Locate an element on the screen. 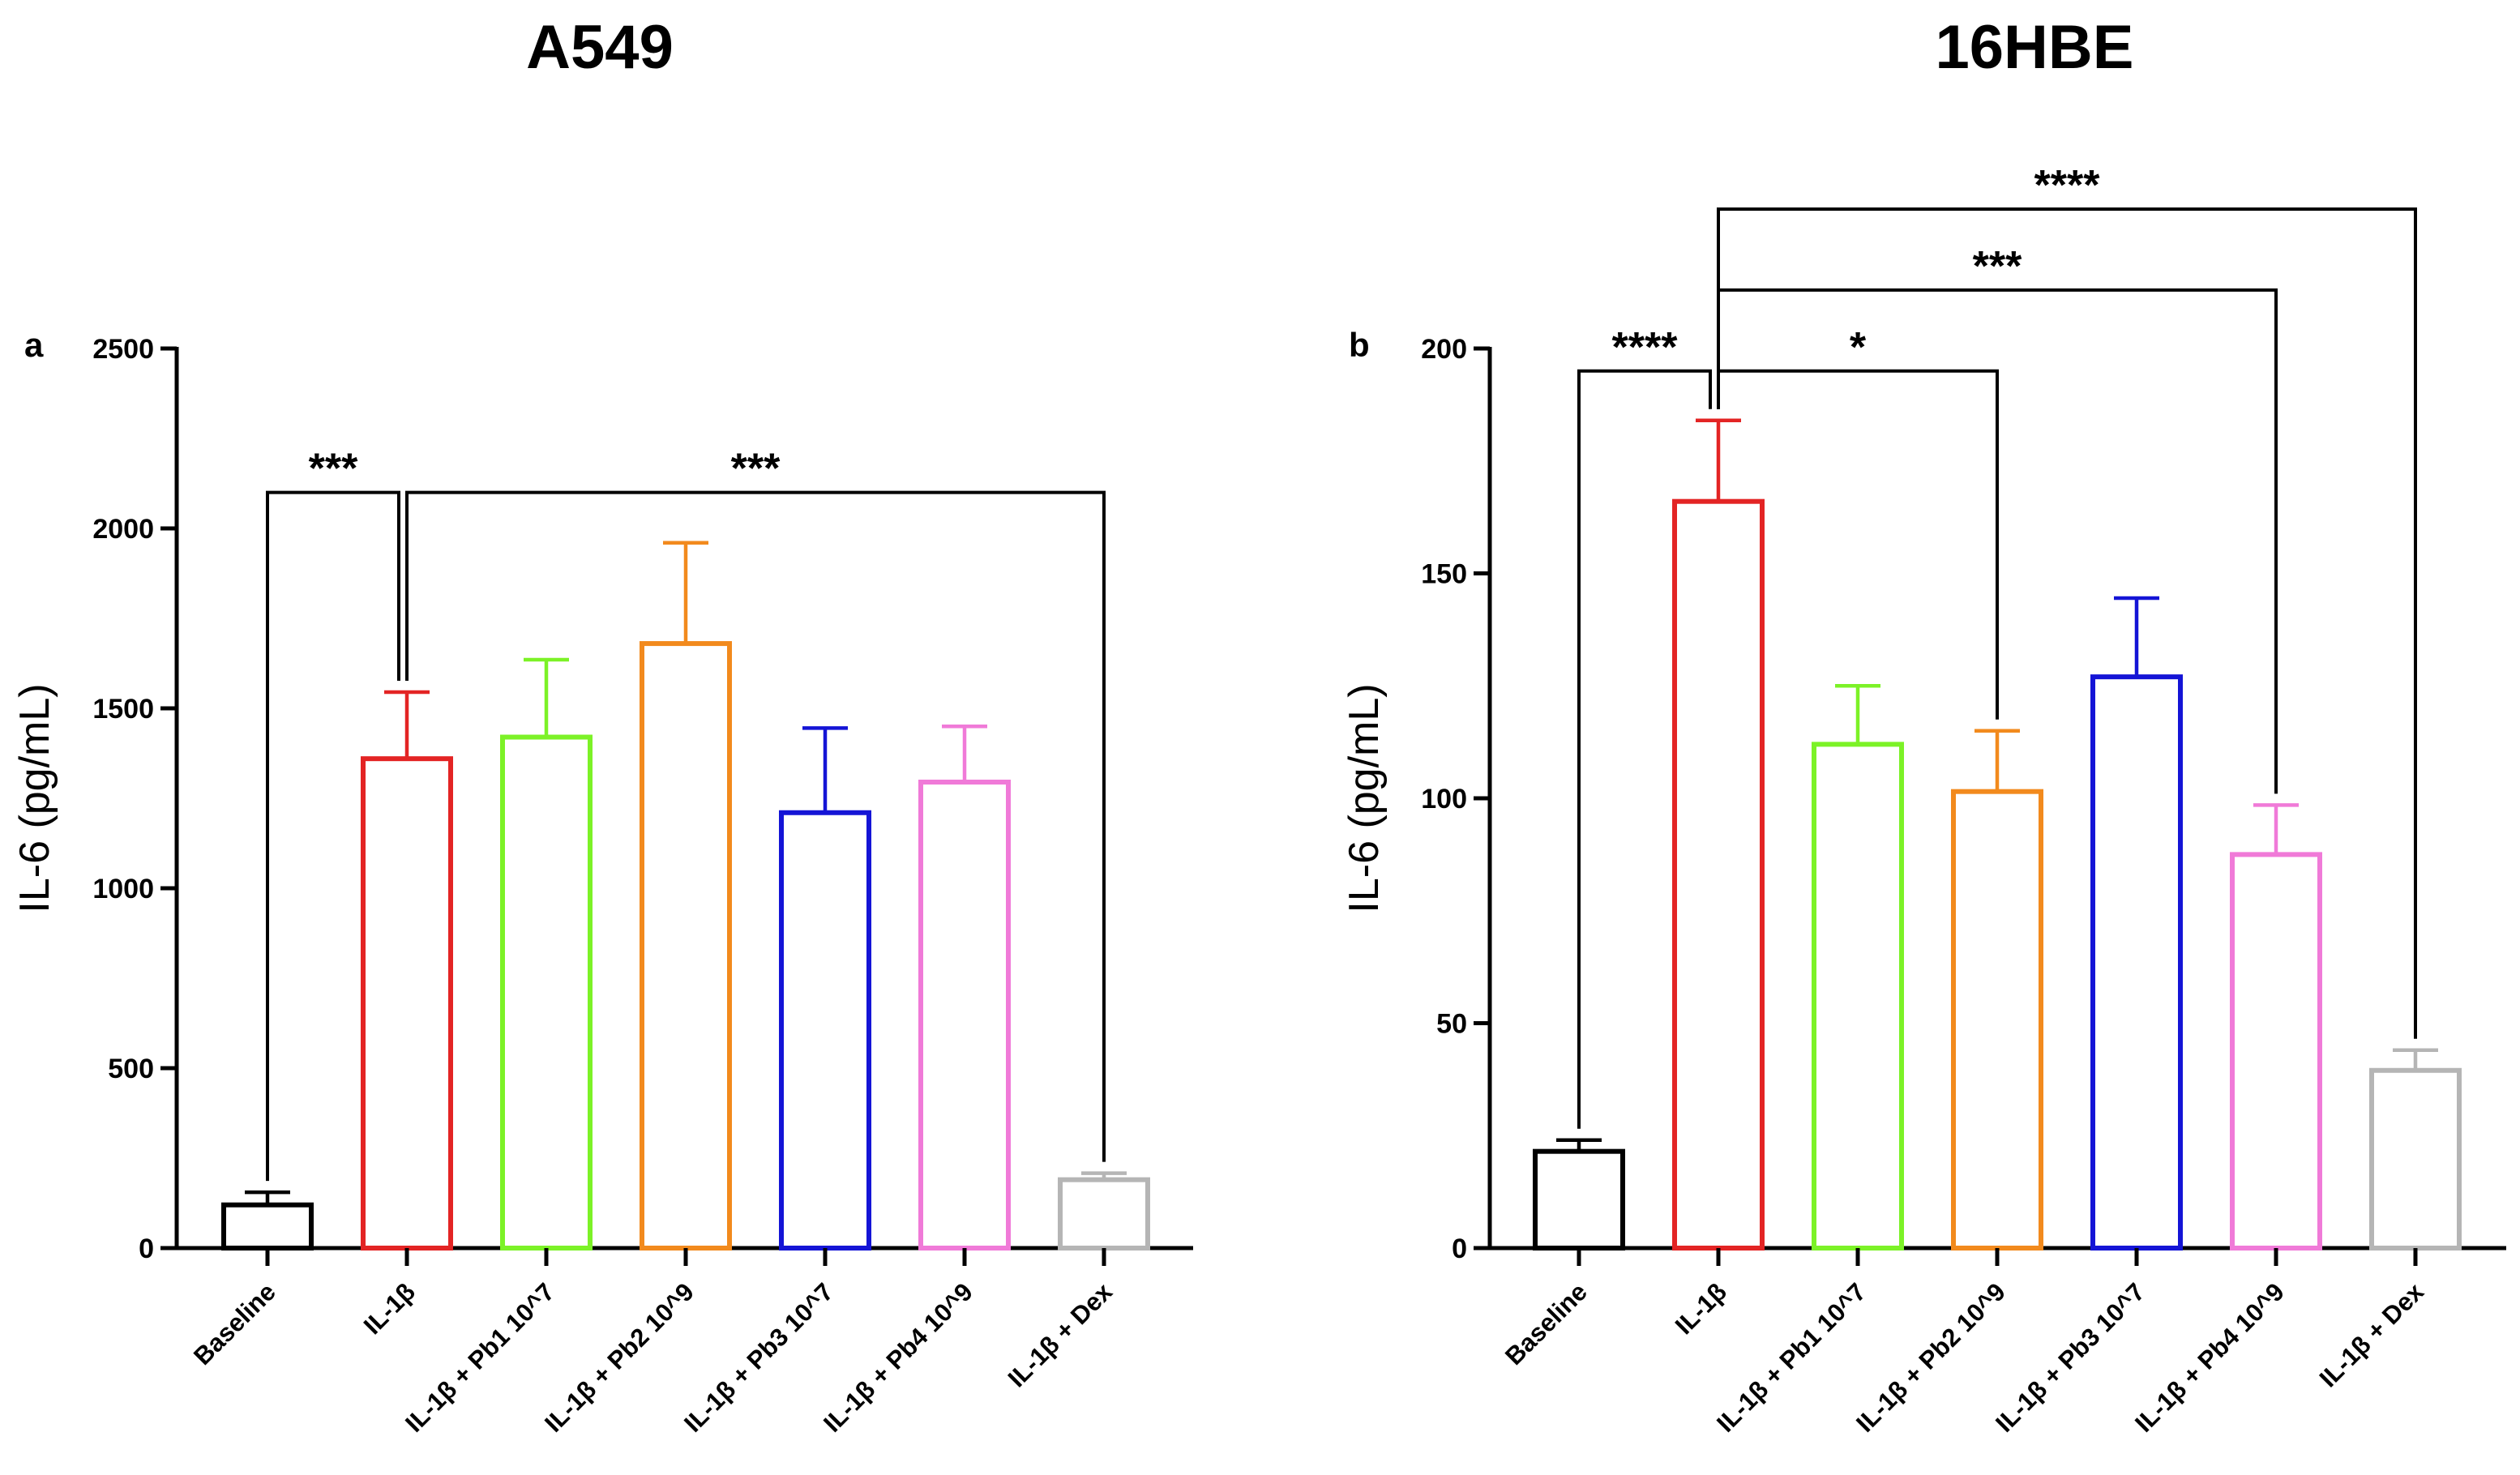 The image size is (2520, 1475). chart-title: 16HBE is located at coordinates (2035, 47).